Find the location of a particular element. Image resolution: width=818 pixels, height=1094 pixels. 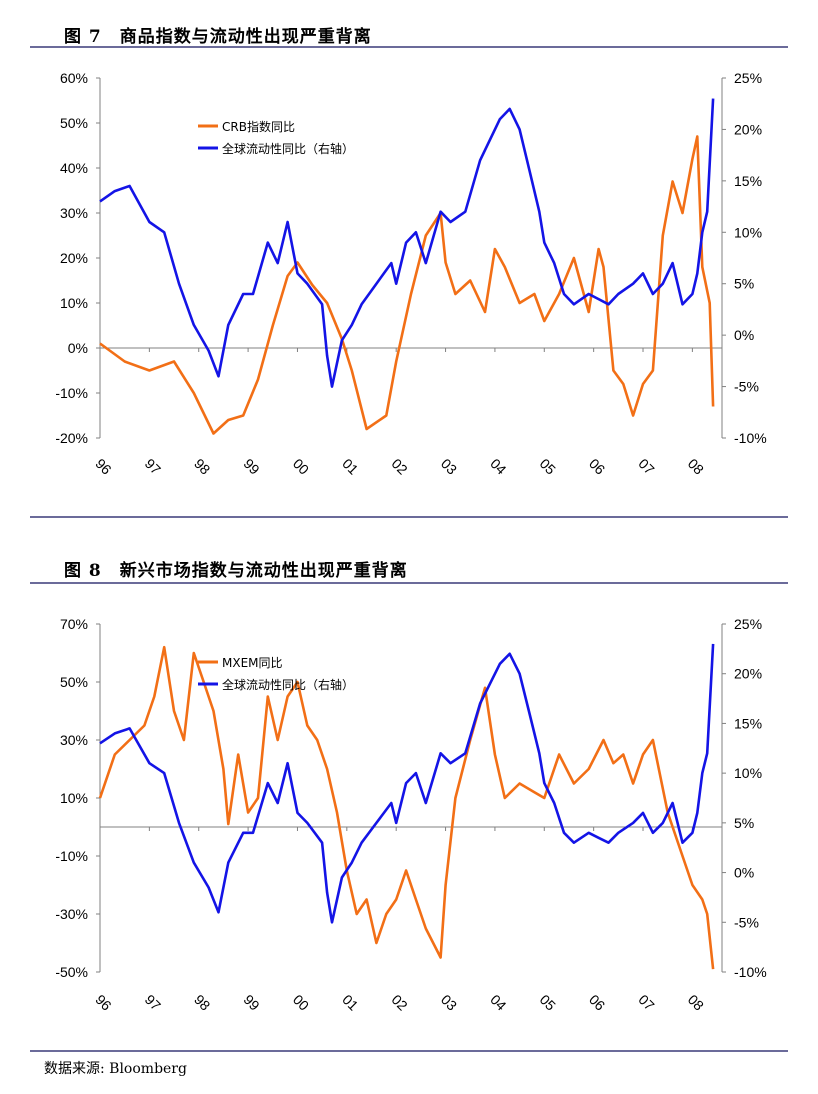

left-tick-label: 60% is located at coordinates (74, 78).